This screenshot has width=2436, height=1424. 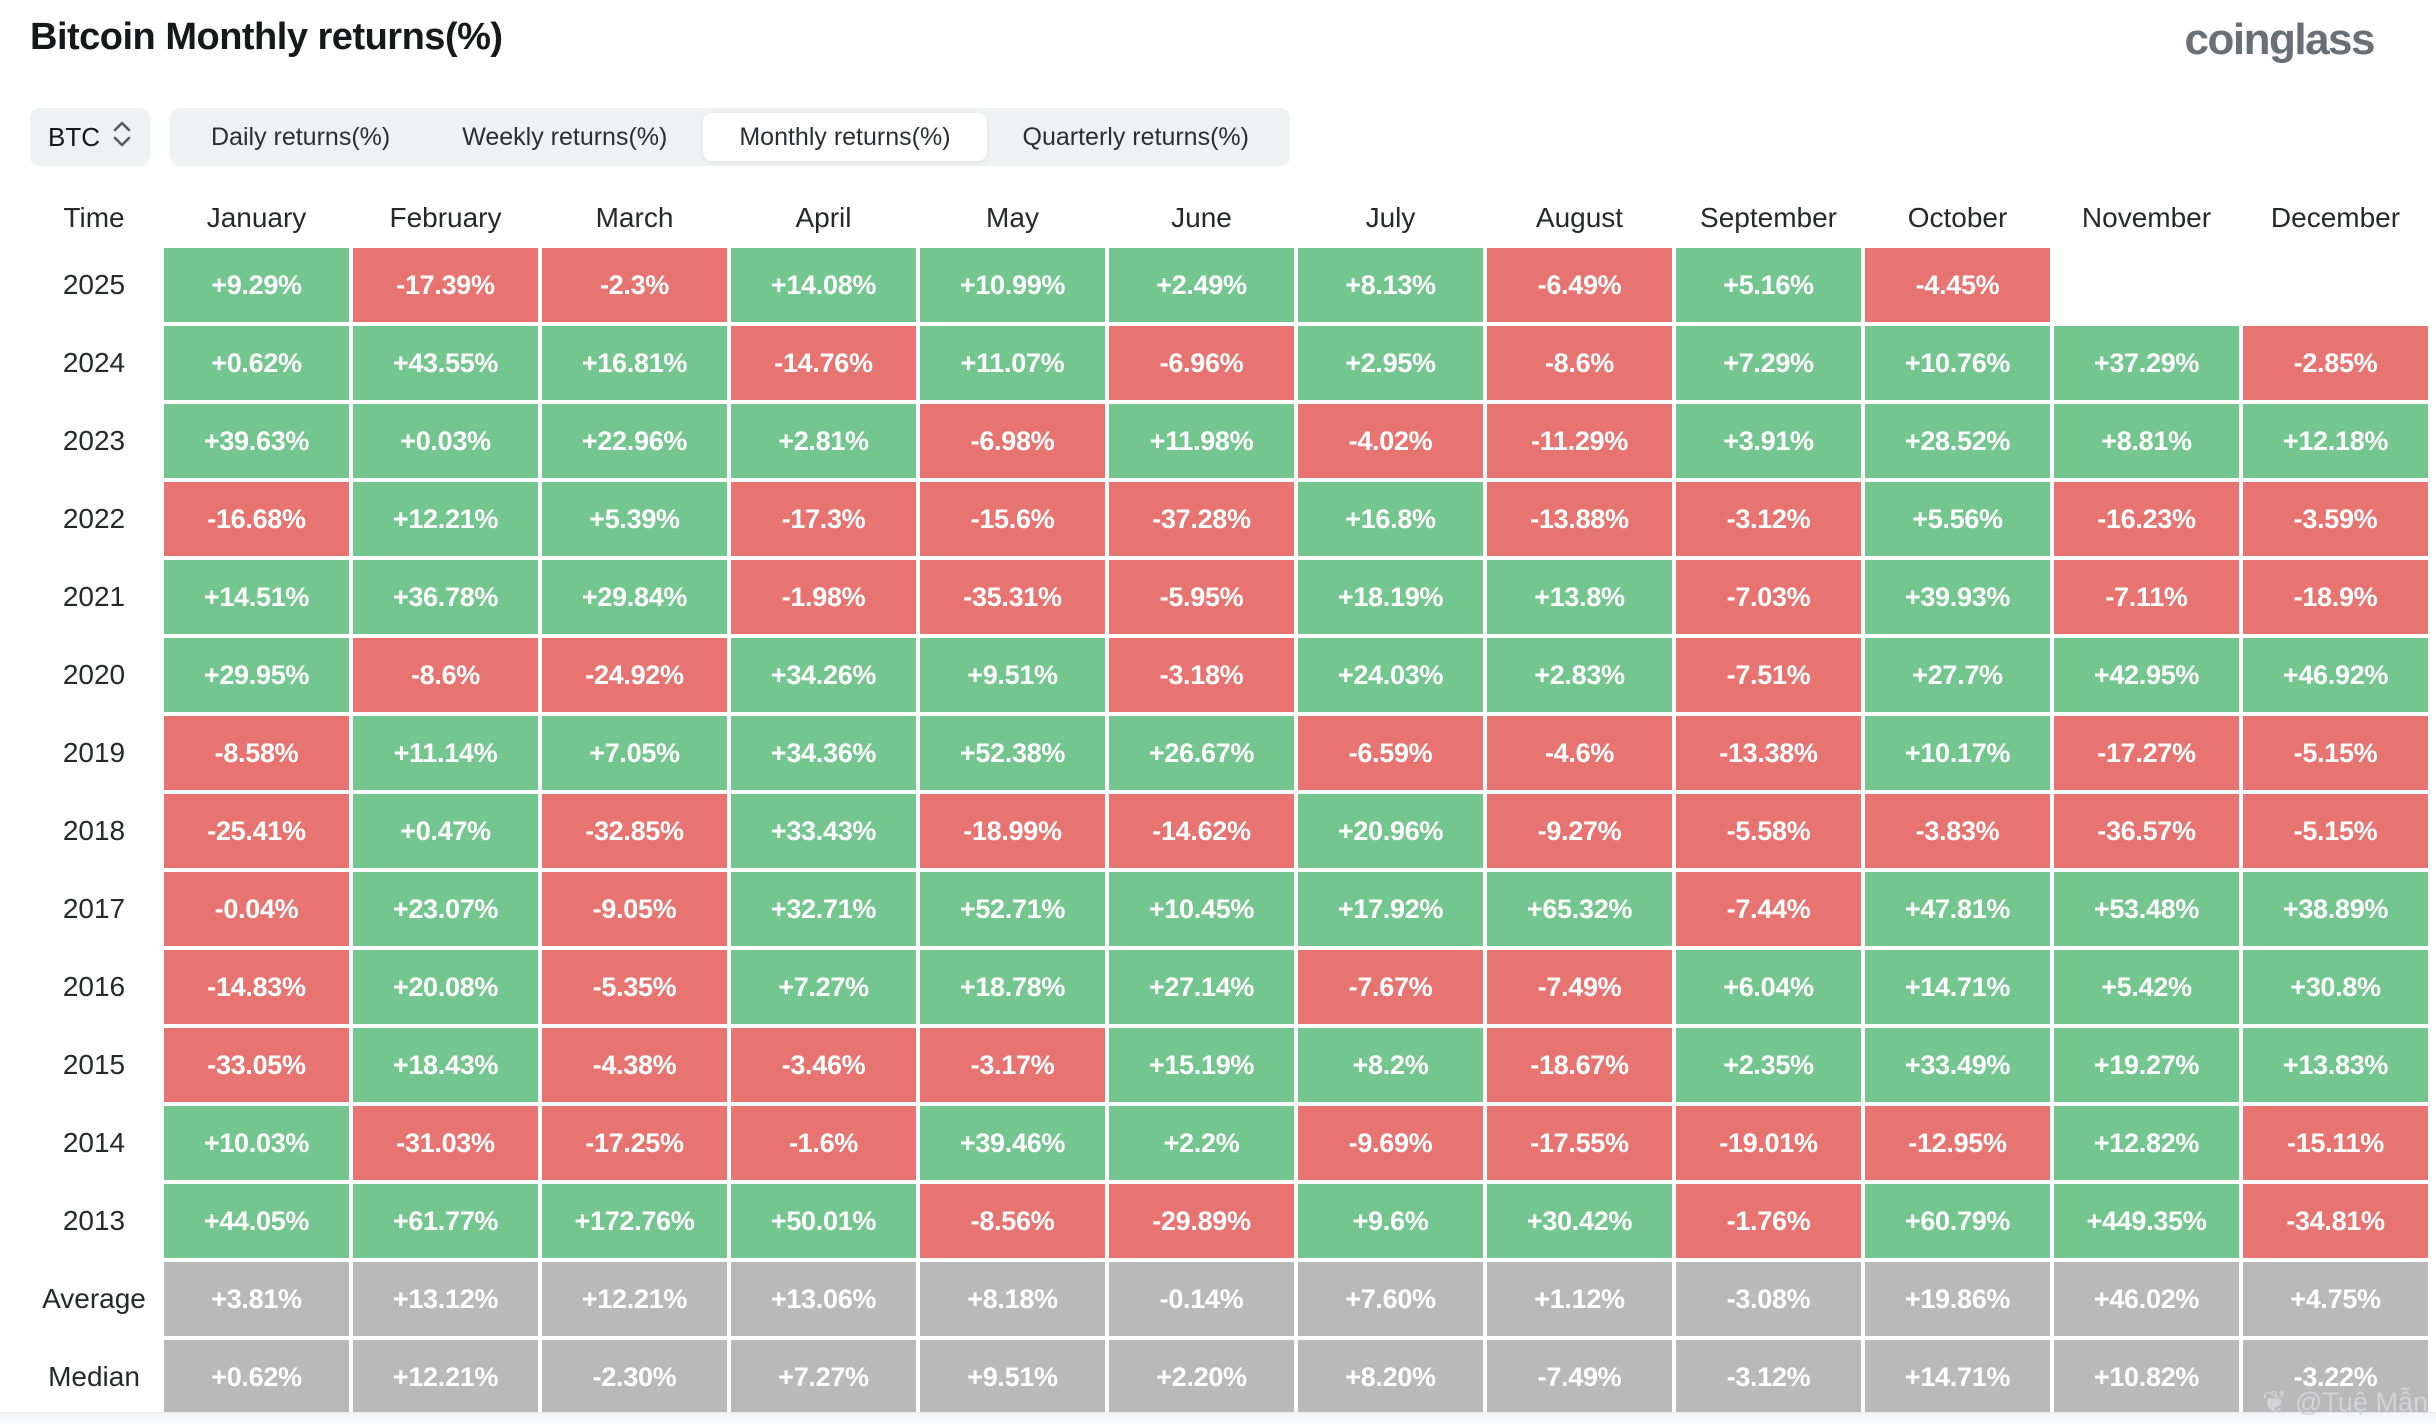 I want to click on select-arrows-icon, so click(x=122, y=137).